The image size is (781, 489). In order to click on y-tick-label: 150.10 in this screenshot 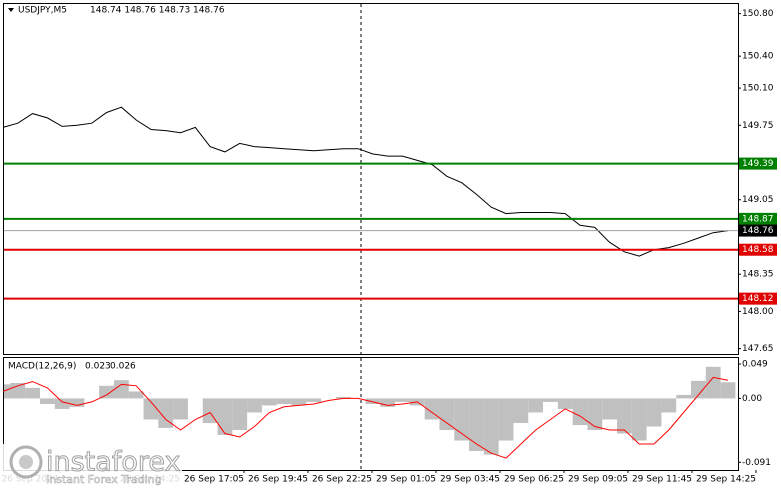, I will do `click(758, 89)`.